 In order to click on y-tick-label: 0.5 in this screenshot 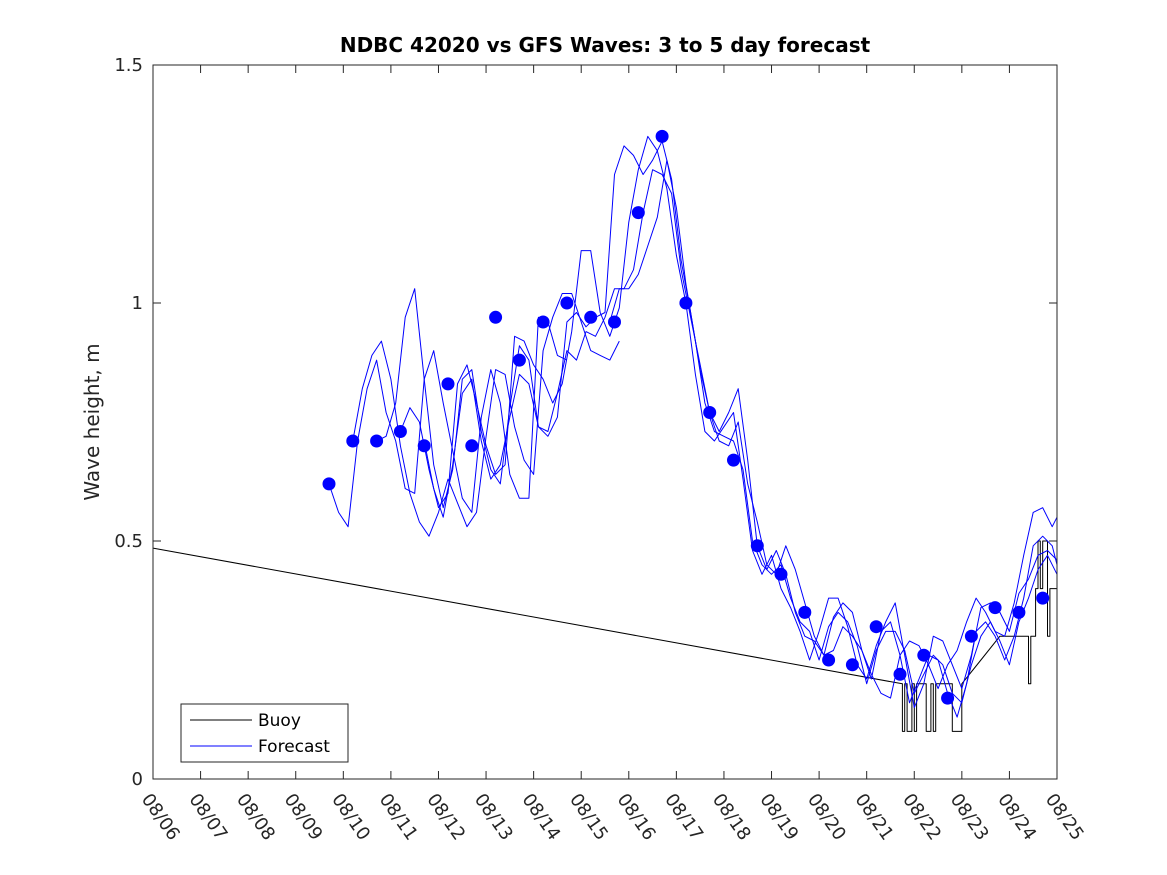, I will do `click(128, 541)`.